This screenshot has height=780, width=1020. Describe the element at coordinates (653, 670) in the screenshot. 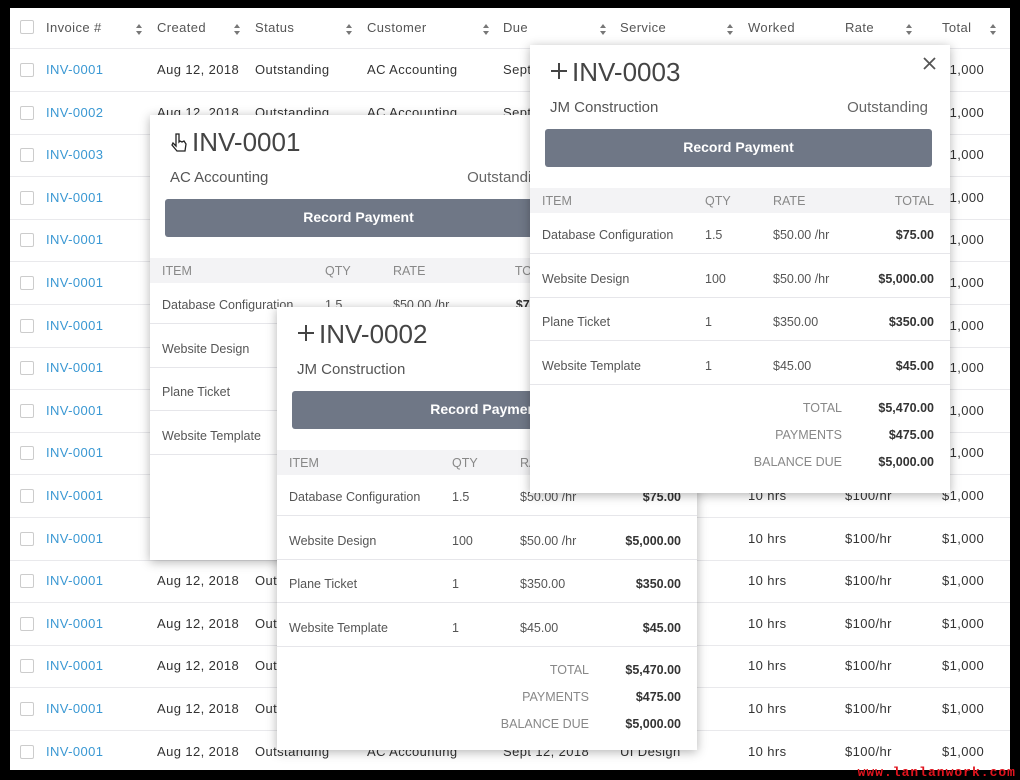

I see `summary-value: $5,470.00` at that location.